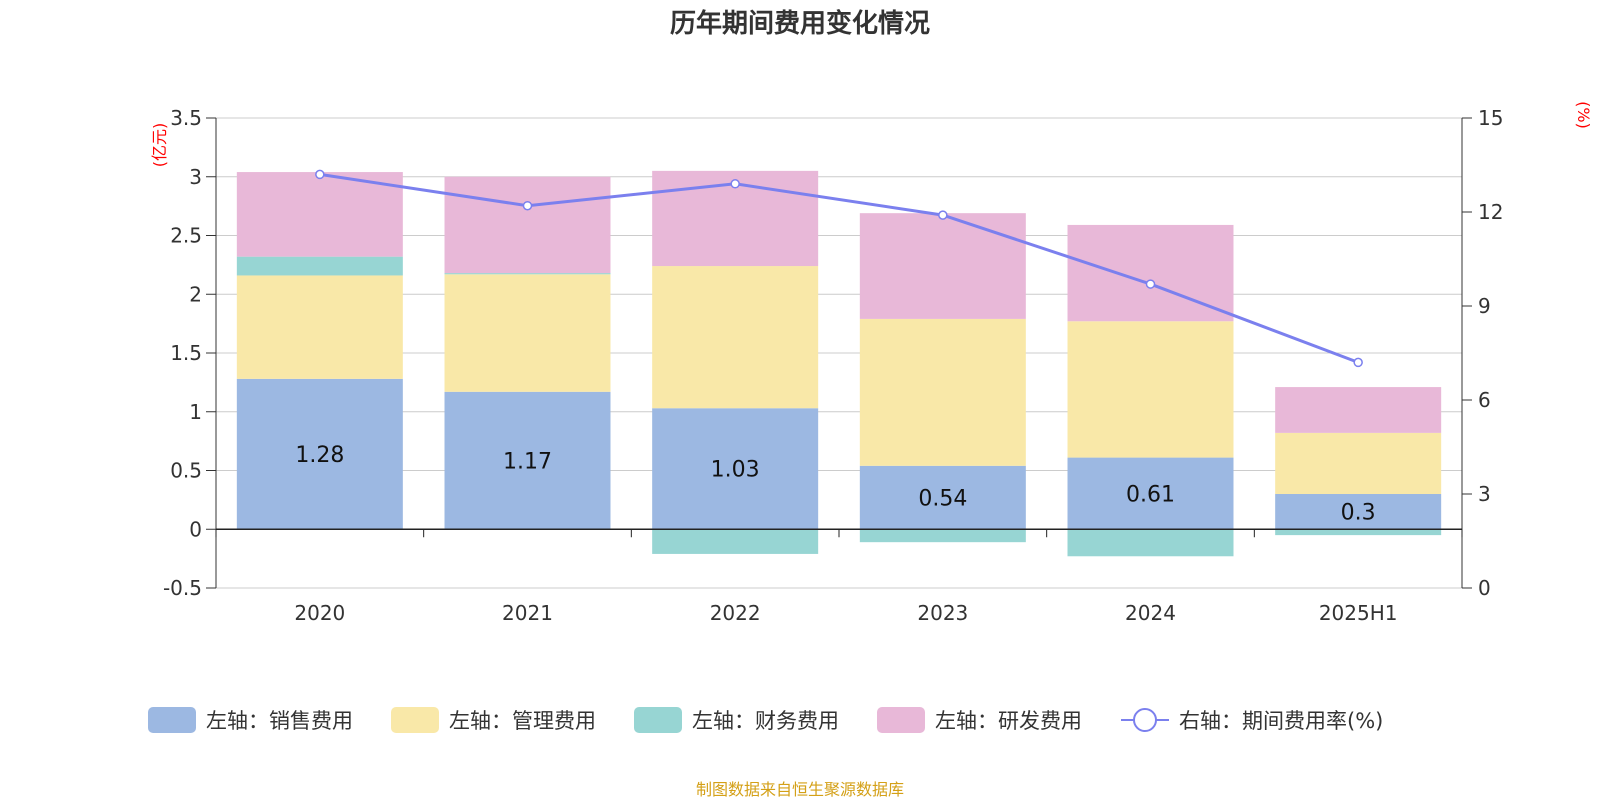 This screenshot has height=800, width=1600. I want to click on left-tick-label: -0.5, so click(182, 588).